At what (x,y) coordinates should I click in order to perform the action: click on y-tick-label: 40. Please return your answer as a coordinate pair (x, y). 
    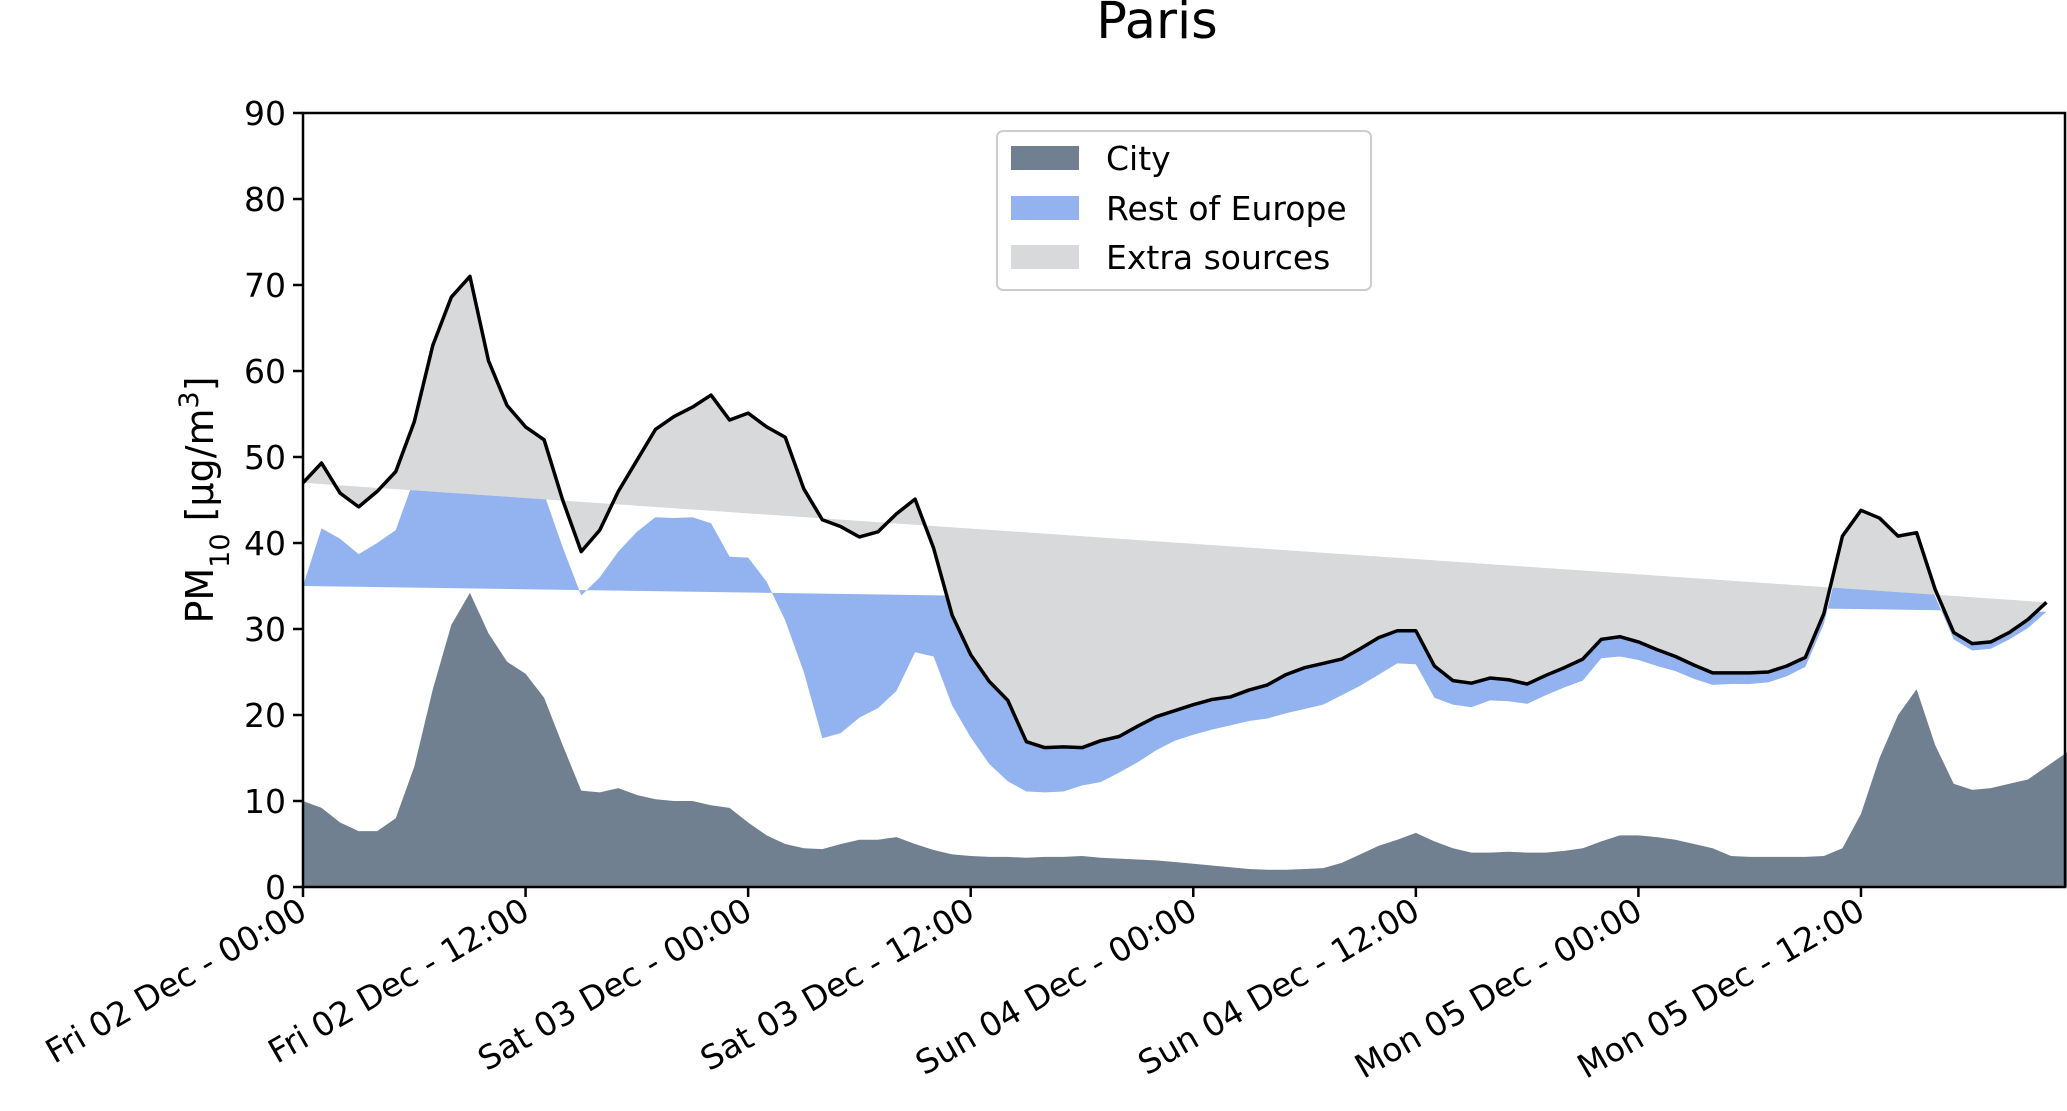
    Looking at the image, I should click on (265, 543).